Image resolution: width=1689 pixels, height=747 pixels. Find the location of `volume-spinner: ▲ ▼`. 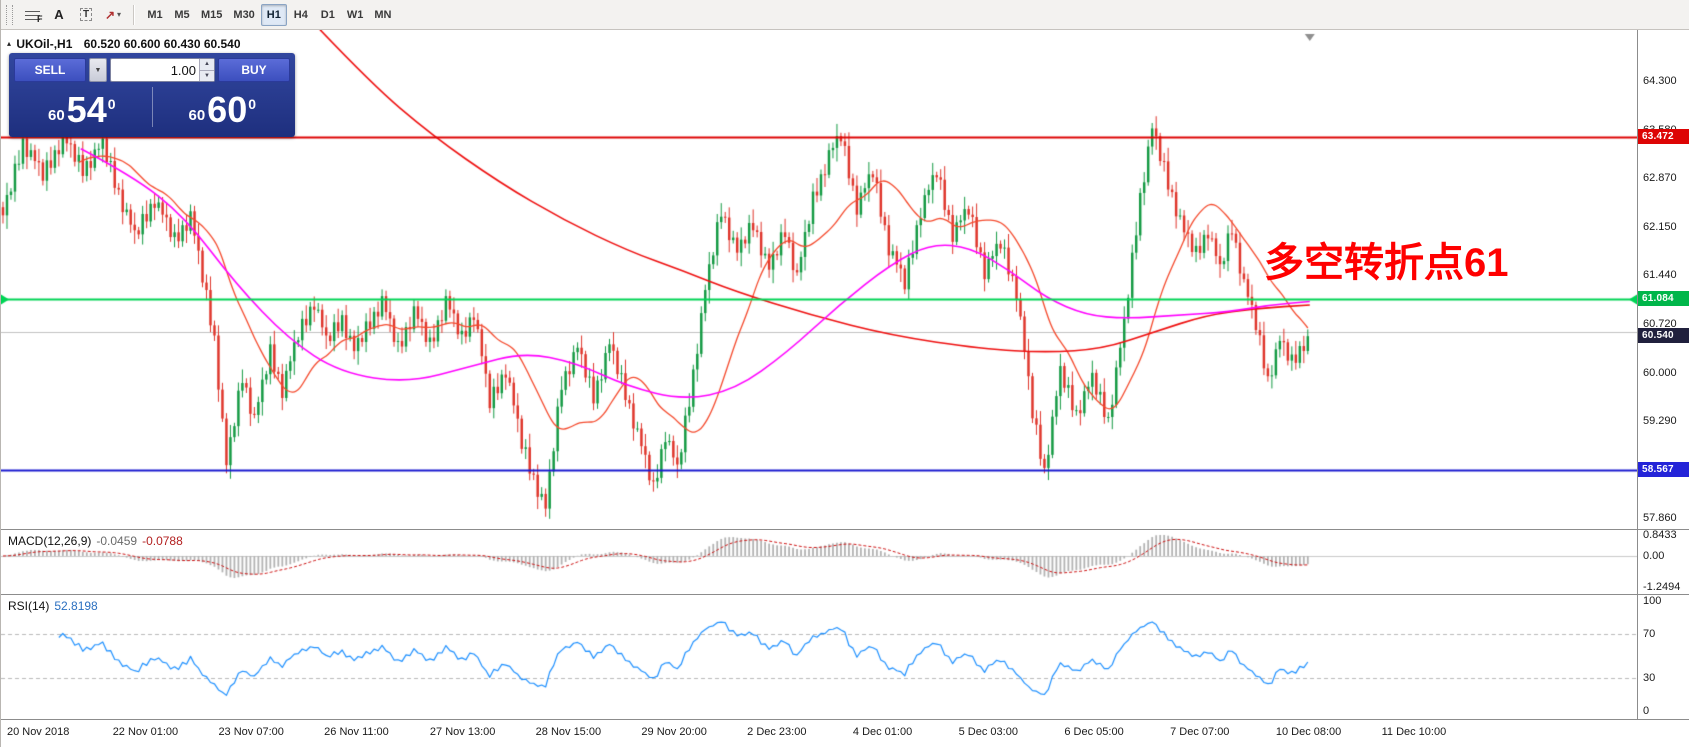

volume-spinner: ▲ ▼ is located at coordinates (206, 70).